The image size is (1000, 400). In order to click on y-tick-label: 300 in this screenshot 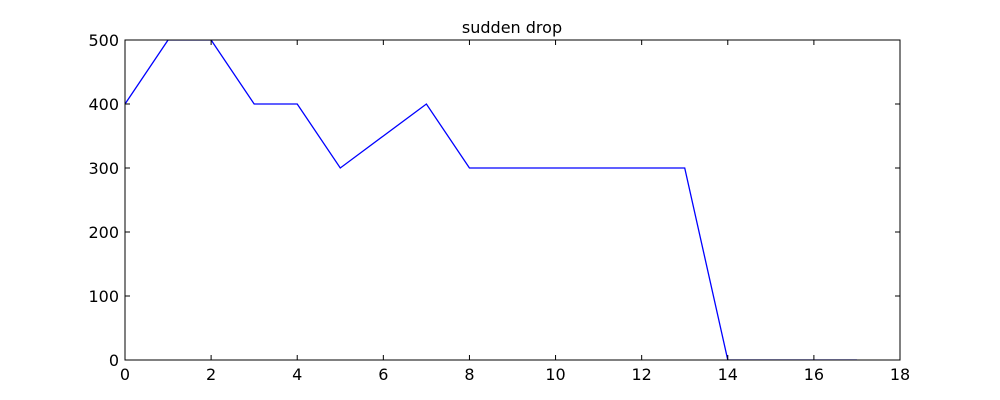, I will do `click(103, 168)`.